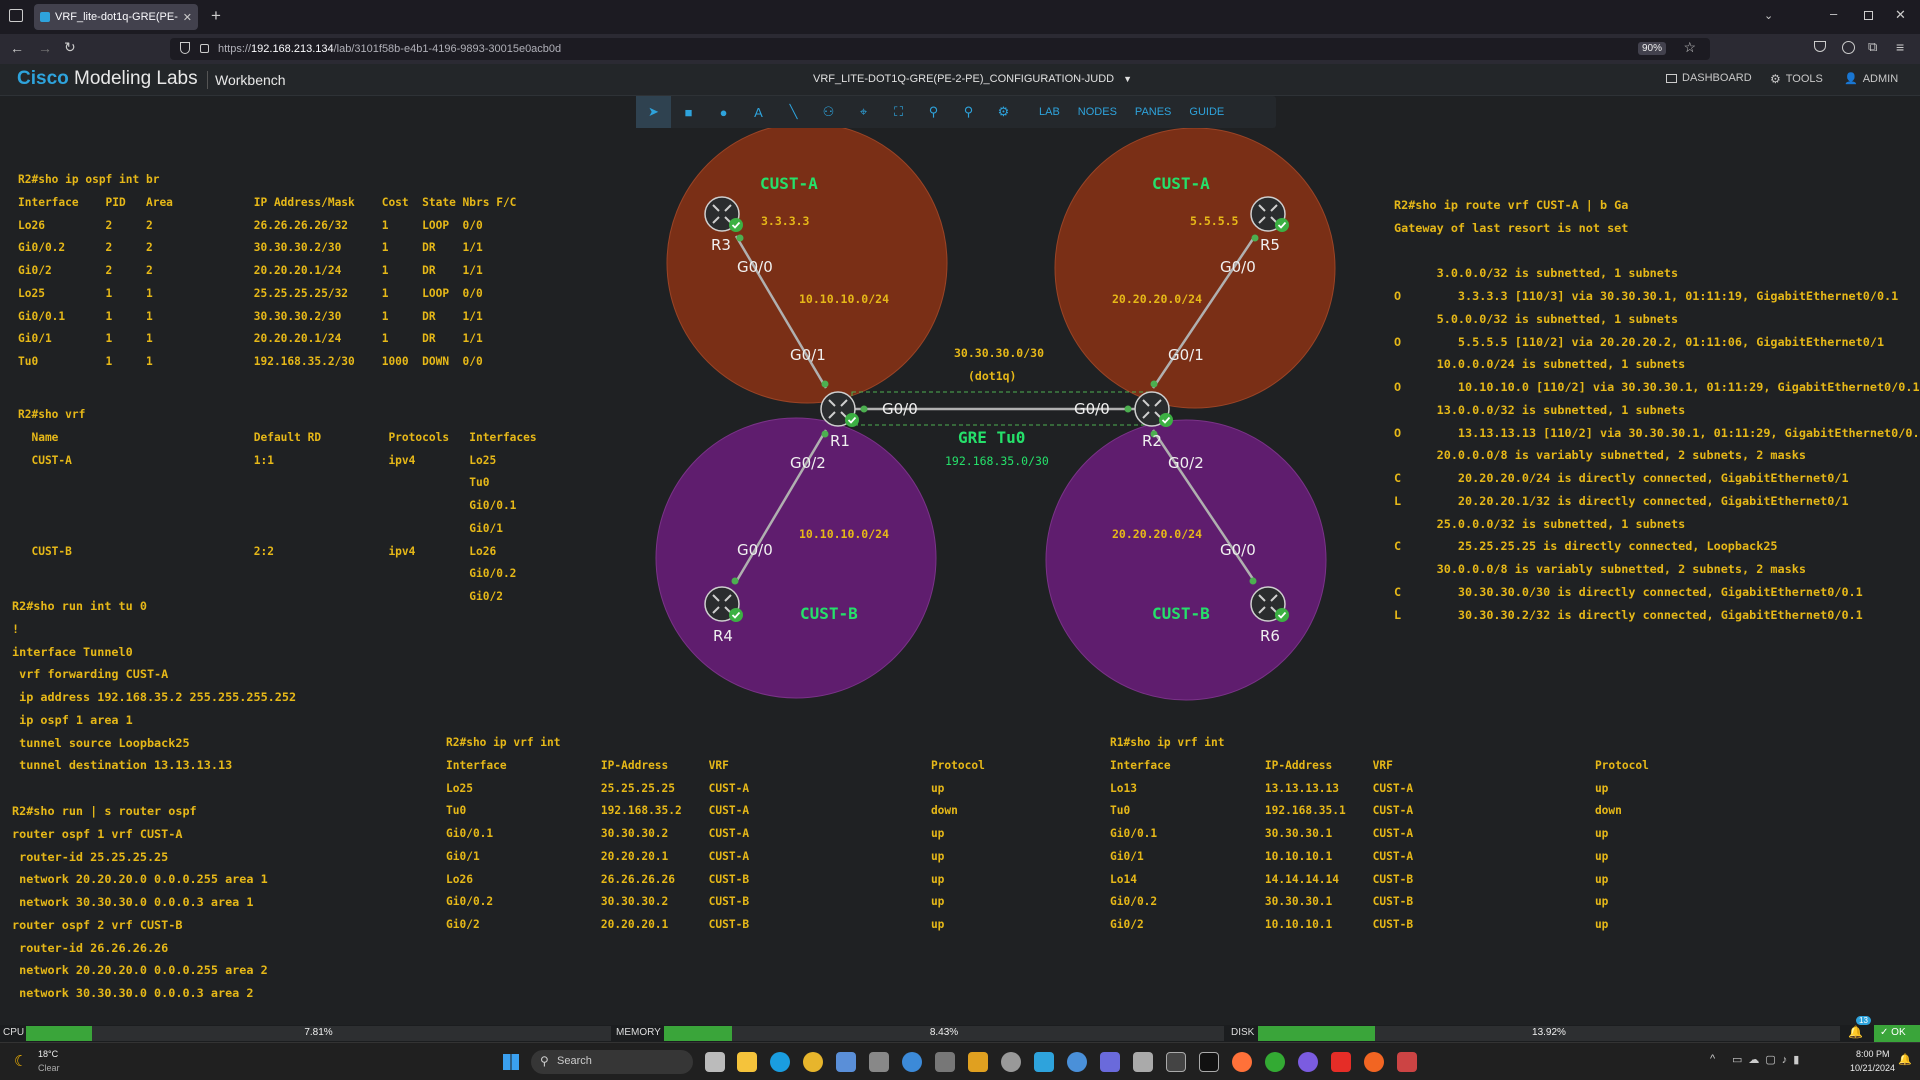 The height and width of the screenshot is (1080, 1920). Describe the element at coordinates (912, 1062) in the screenshot. I see `browser-icon` at that location.